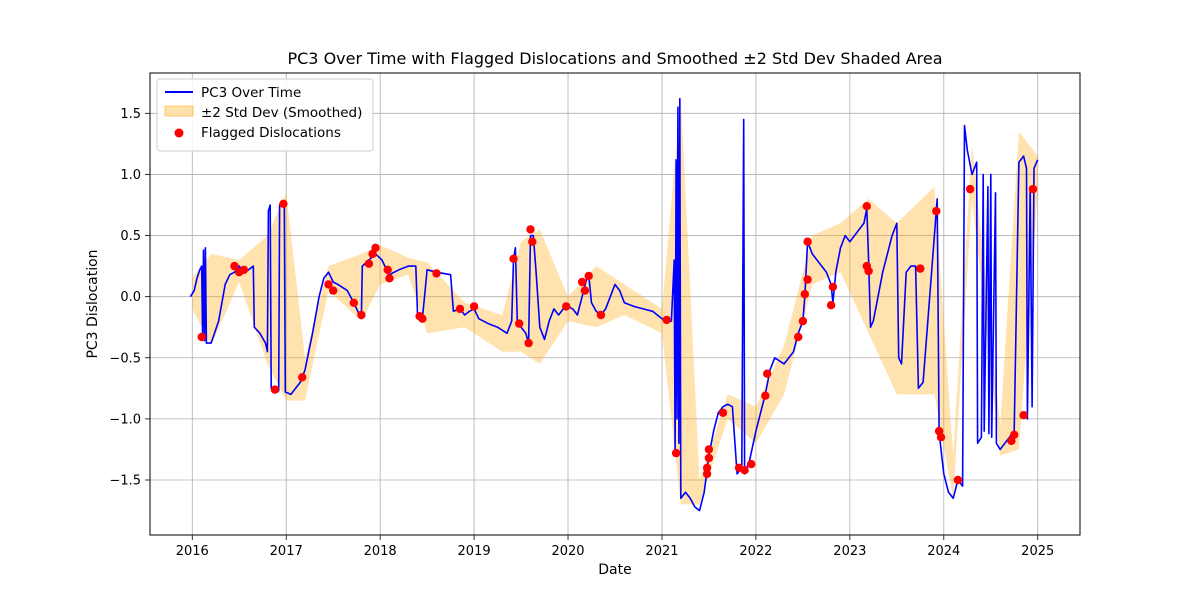 Image resolution: width=1200 pixels, height=600 pixels. I want to click on y-tick-label: −1.5, so click(125, 481).